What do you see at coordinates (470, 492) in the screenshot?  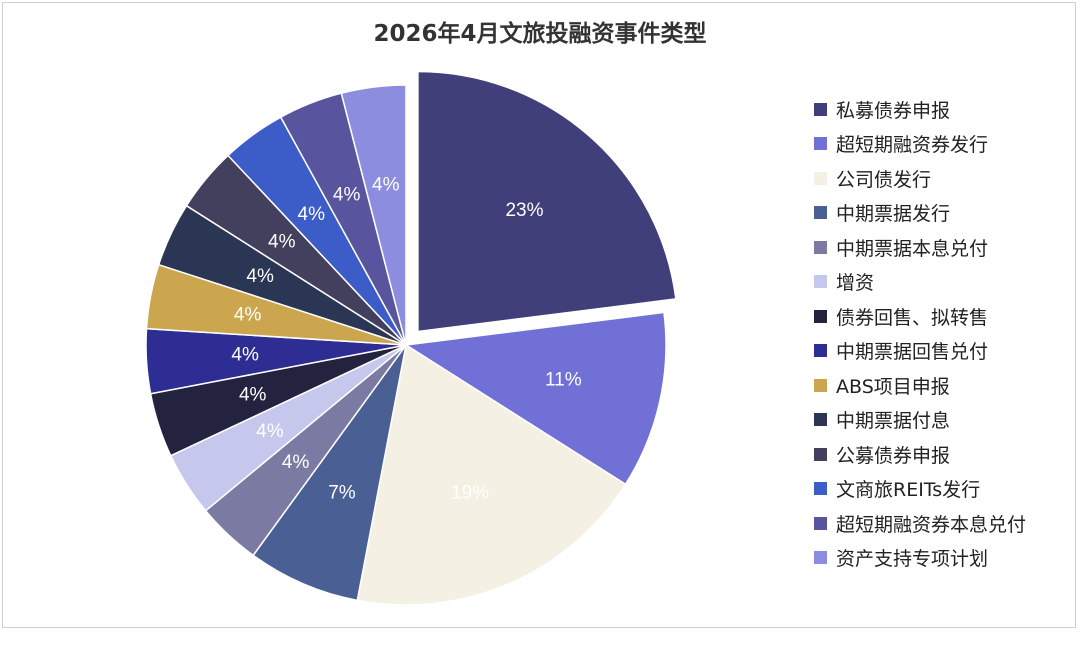 I see `data-label-3: 19%` at bounding box center [470, 492].